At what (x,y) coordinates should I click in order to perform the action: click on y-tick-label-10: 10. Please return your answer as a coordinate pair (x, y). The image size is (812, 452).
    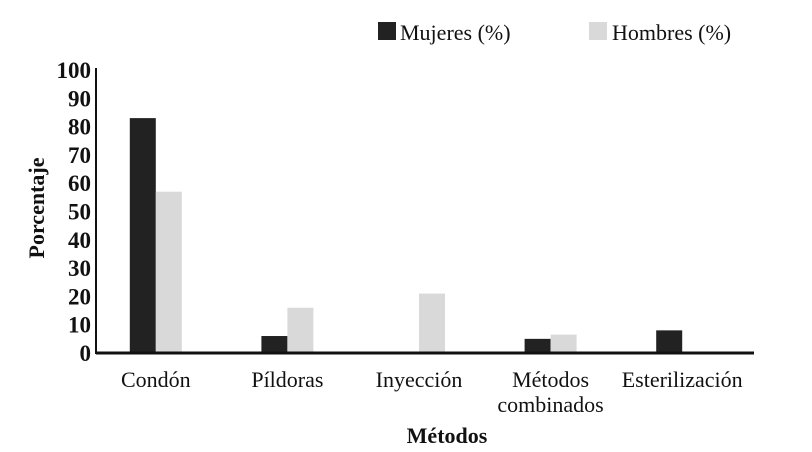
    Looking at the image, I should click on (79, 325).